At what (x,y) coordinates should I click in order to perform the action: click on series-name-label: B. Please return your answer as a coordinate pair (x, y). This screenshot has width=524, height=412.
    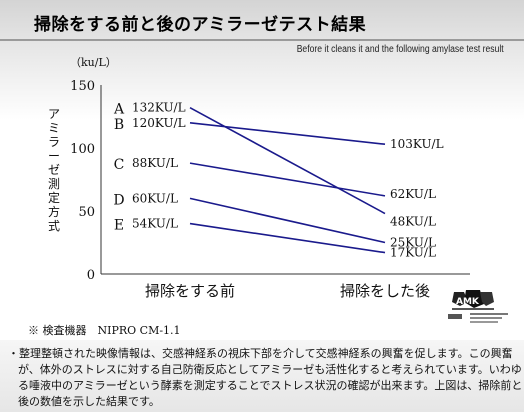
    Looking at the image, I should click on (119, 125).